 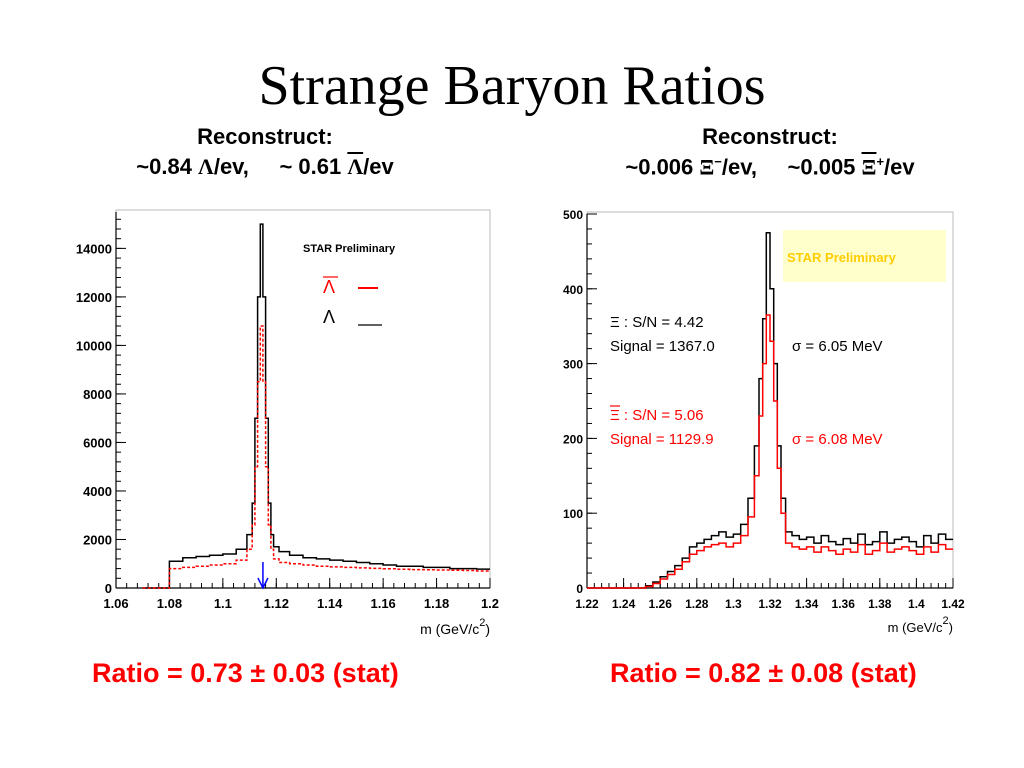 What do you see at coordinates (733, 604) in the screenshot?
I see `x-tick-label: 1.3` at bounding box center [733, 604].